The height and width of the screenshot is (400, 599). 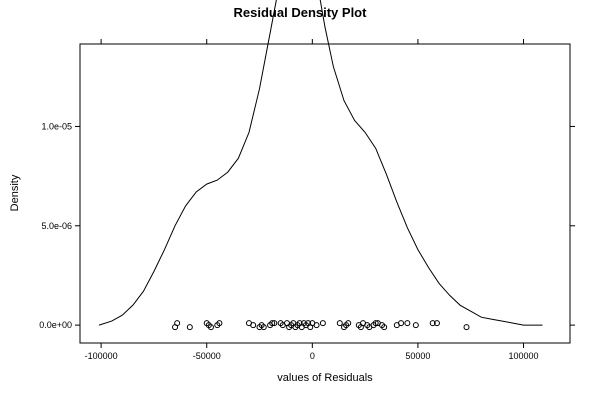 I want to click on y-tick-label: 1.0e-05, so click(x=56, y=126).